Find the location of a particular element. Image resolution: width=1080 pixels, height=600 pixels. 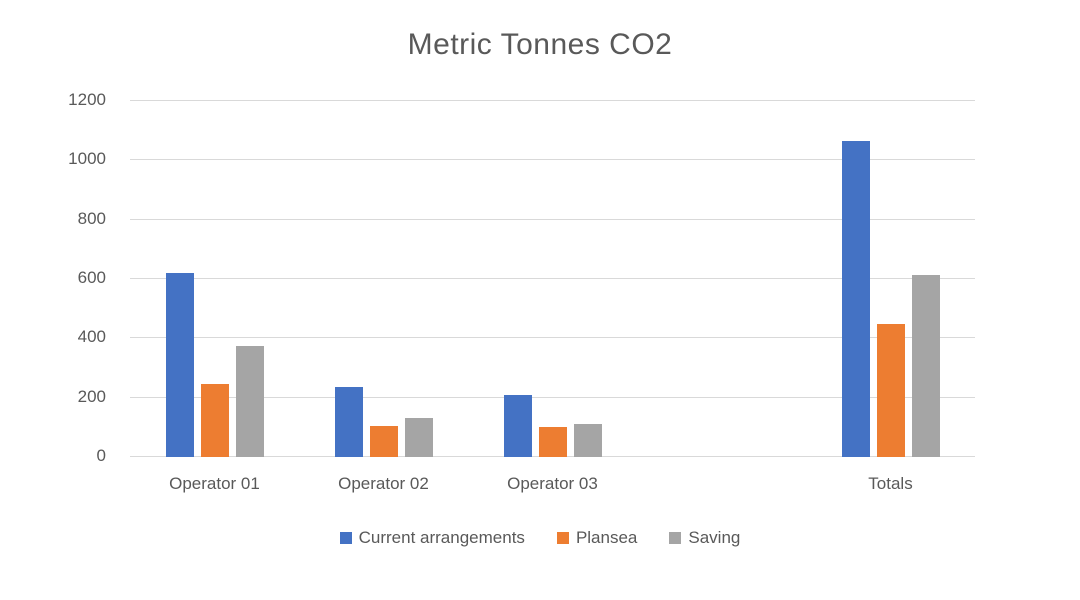

bar-plansea-totals is located at coordinates (890, 390).